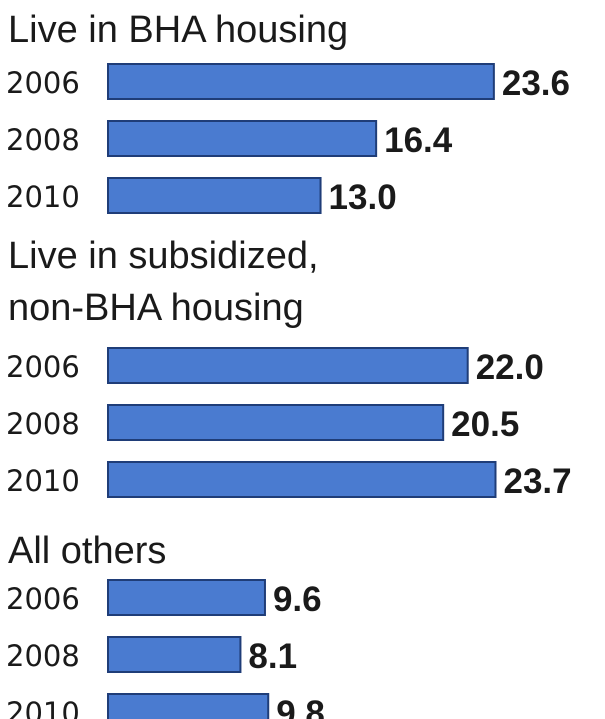 Image resolution: width=605 pixels, height=719 pixels. Describe the element at coordinates (300, 706) in the screenshot. I see `value-label: 9.8` at that location.